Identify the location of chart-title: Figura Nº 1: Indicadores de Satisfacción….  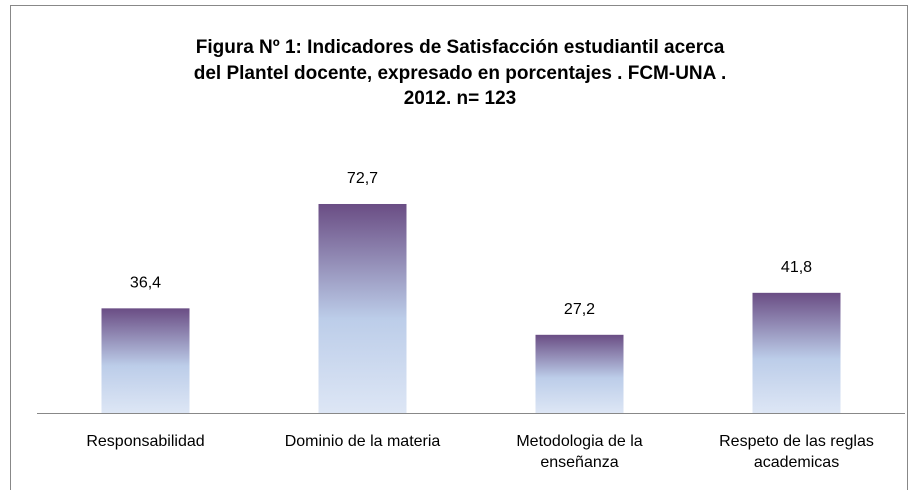
(460, 47).